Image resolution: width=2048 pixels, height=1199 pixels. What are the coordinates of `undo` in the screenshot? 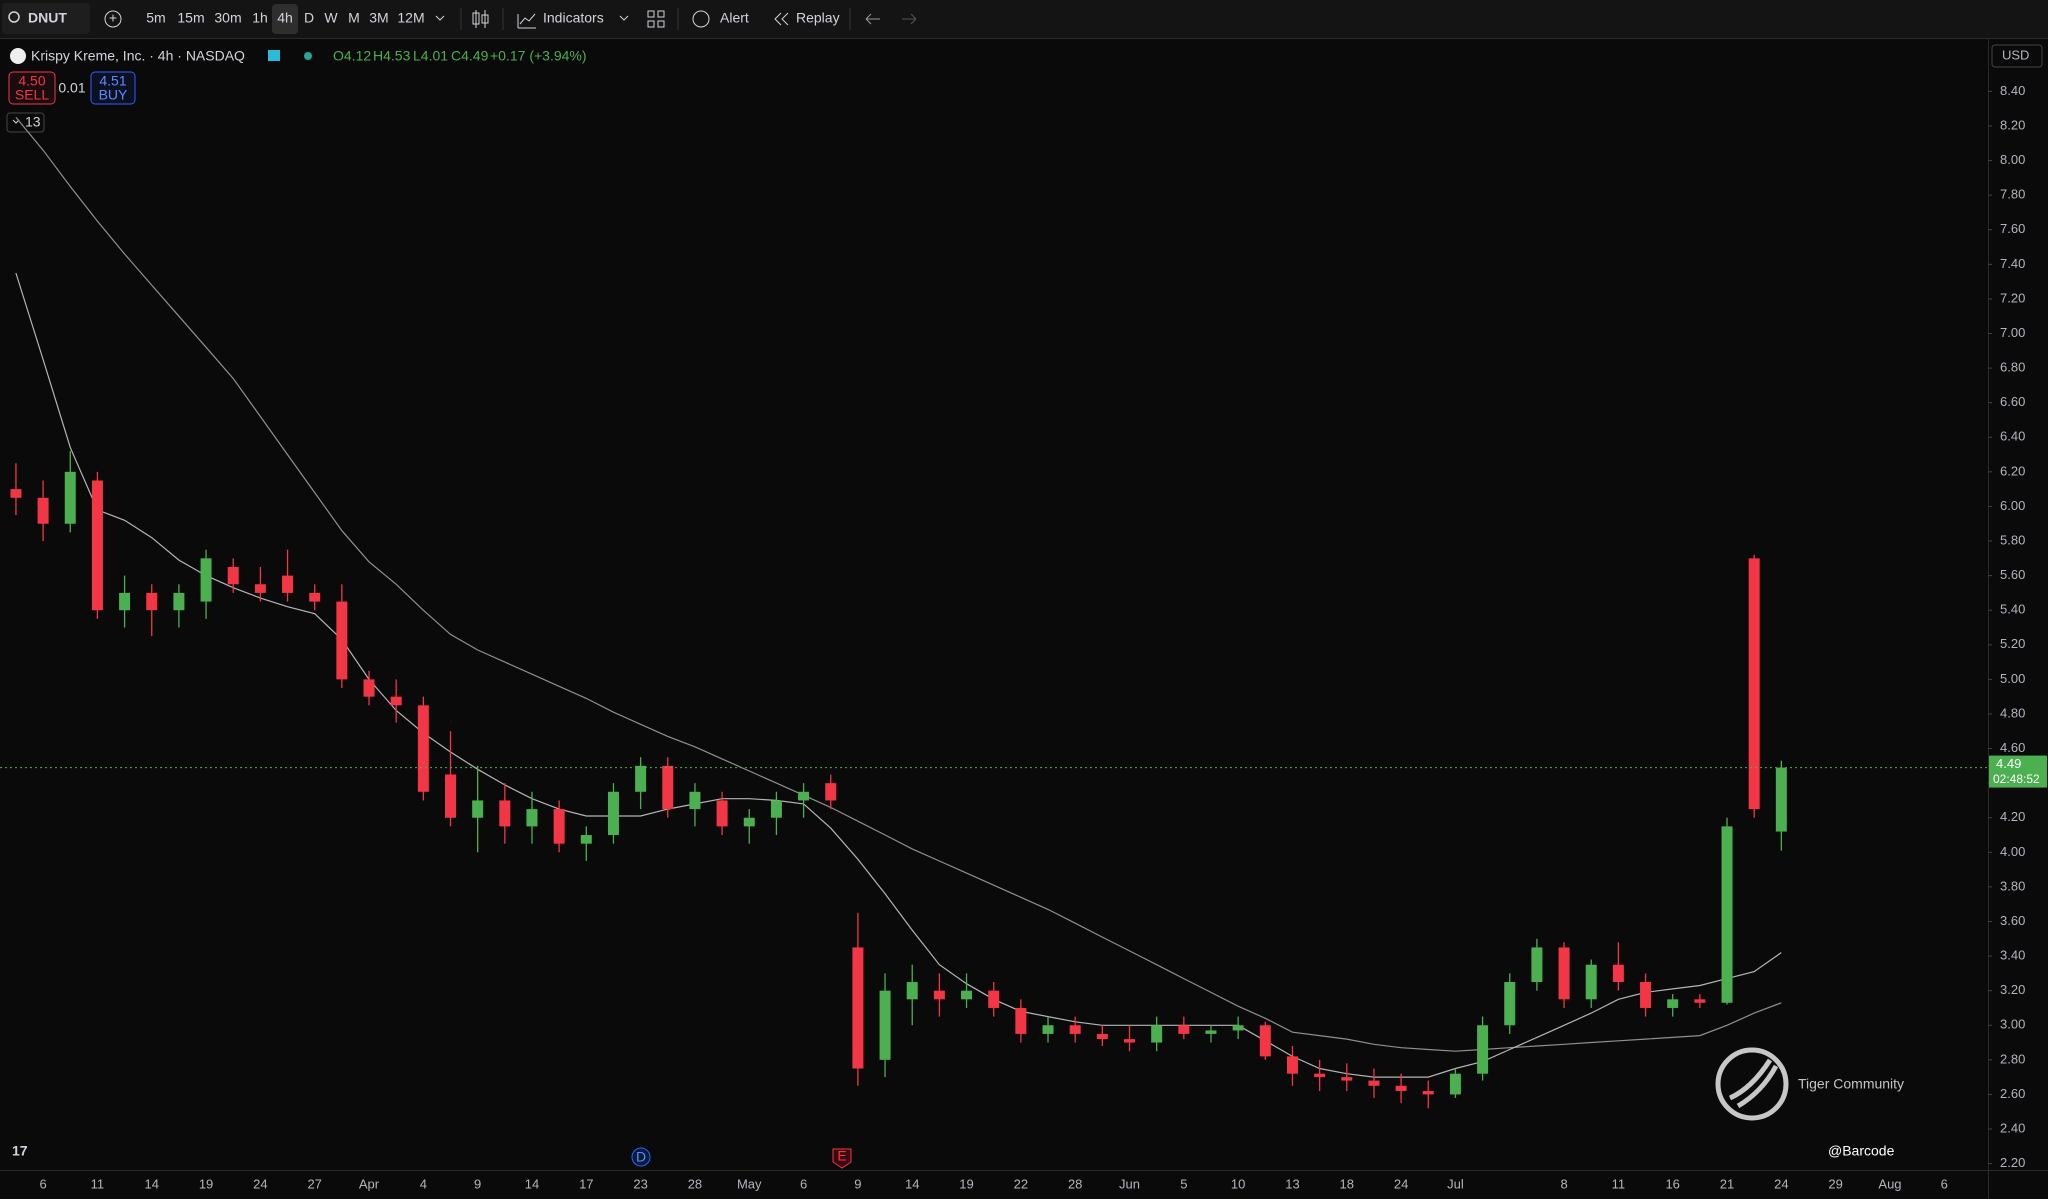 It's located at (872, 19).